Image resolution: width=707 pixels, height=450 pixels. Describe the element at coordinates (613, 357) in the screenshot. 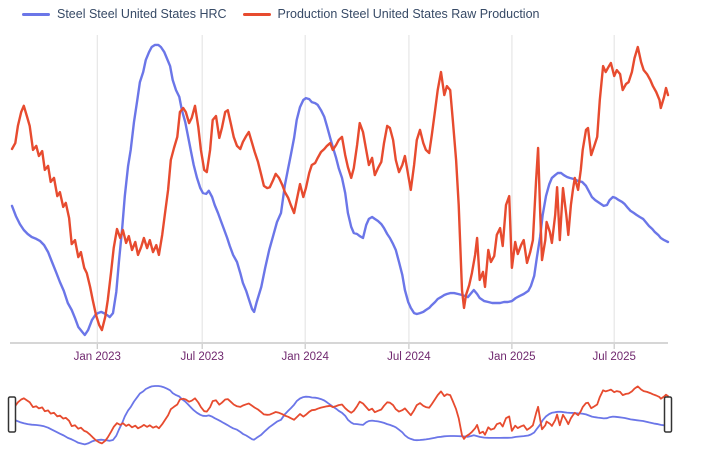

I see `x-axis-label: Jul 2025` at that location.